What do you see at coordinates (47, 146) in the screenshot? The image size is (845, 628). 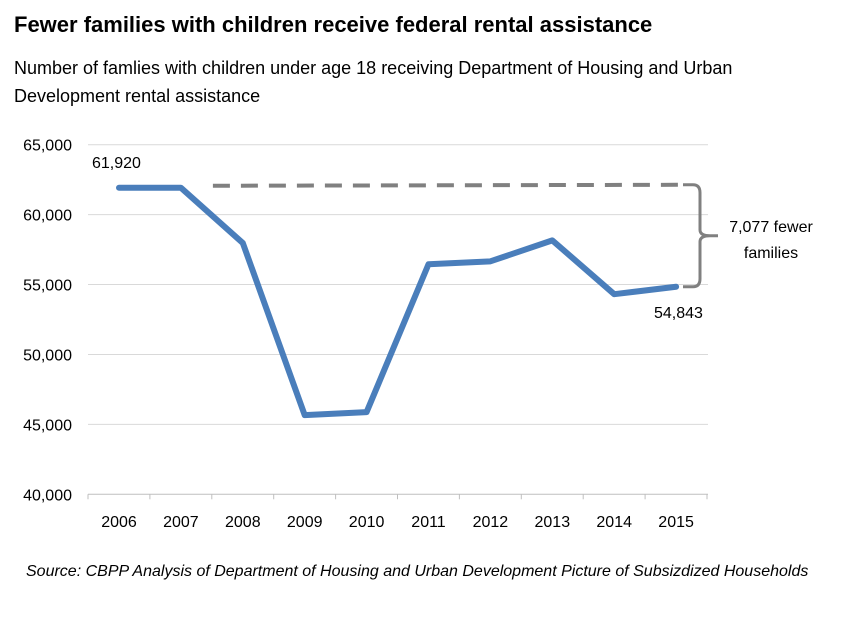 I see `y-tick-label: 65,000` at bounding box center [47, 146].